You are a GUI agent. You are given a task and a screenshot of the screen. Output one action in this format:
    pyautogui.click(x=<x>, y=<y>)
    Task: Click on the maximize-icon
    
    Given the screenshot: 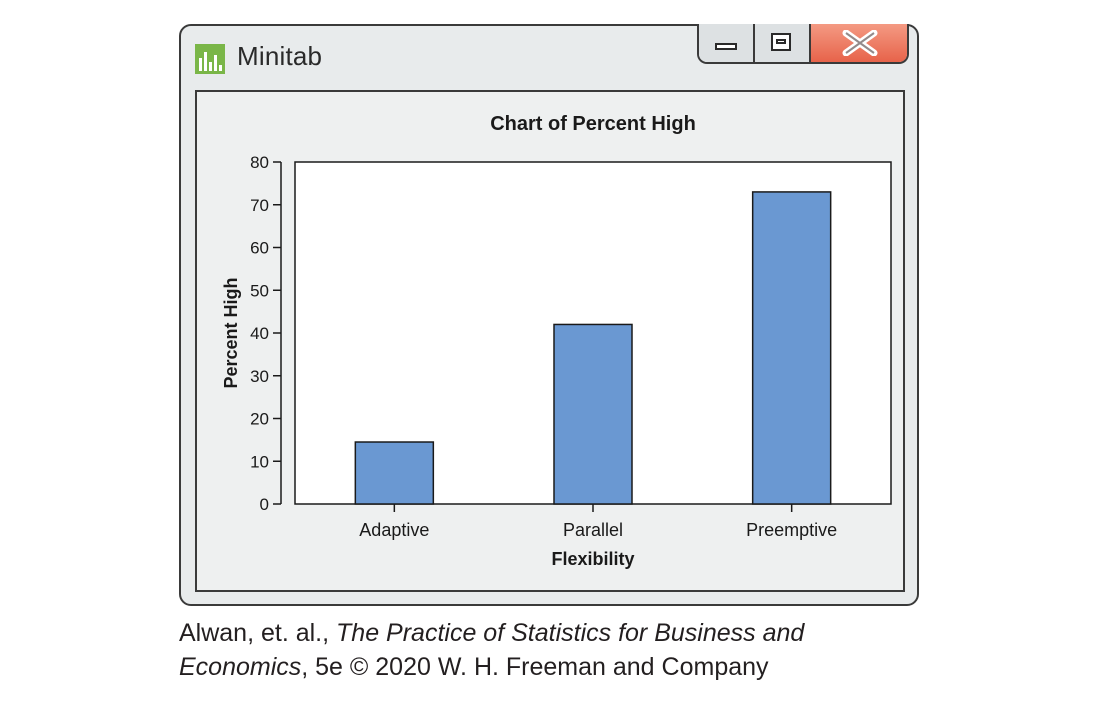 What is the action you would take?
    pyautogui.click(x=781, y=42)
    